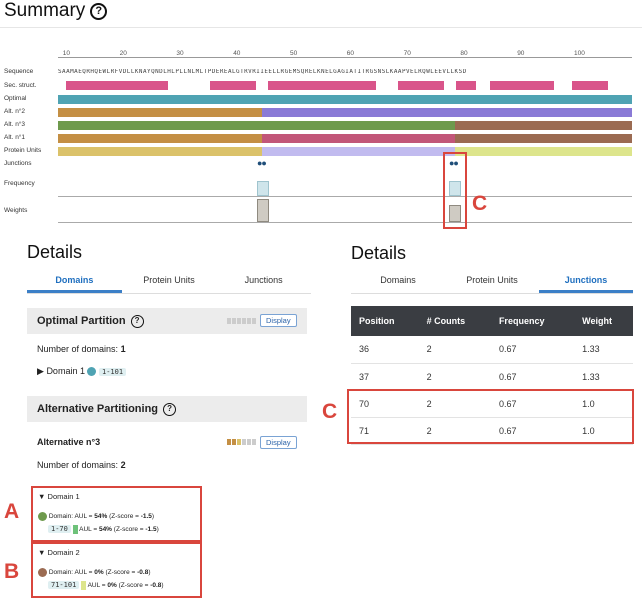 This screenshot has height=603, width=642. I want to click on row-label-alt3: Alt. n°3, so click(15, 124).